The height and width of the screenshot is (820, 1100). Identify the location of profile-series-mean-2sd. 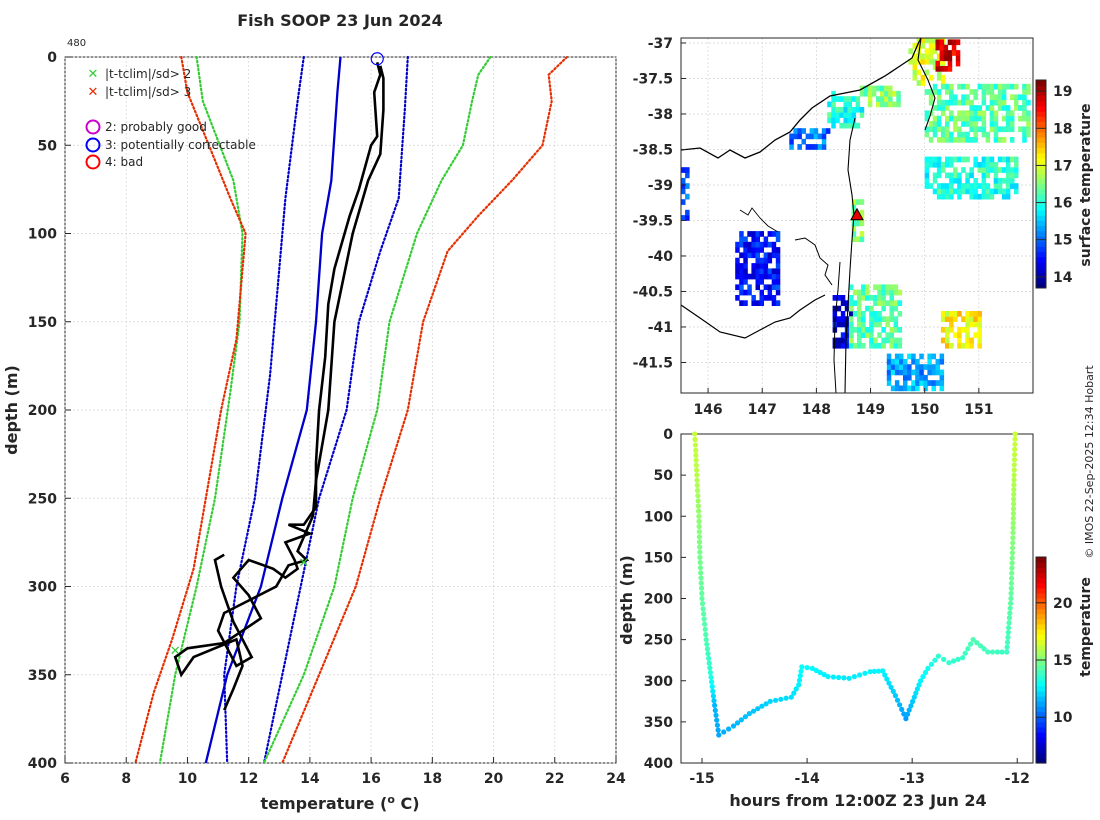
(201, 410).